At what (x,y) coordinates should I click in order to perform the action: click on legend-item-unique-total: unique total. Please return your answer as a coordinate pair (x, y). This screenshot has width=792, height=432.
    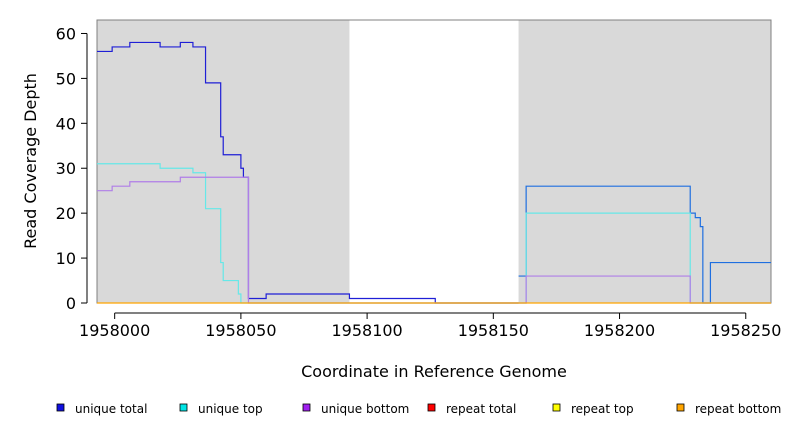
    Looking at the image, I should click on (101, 409).